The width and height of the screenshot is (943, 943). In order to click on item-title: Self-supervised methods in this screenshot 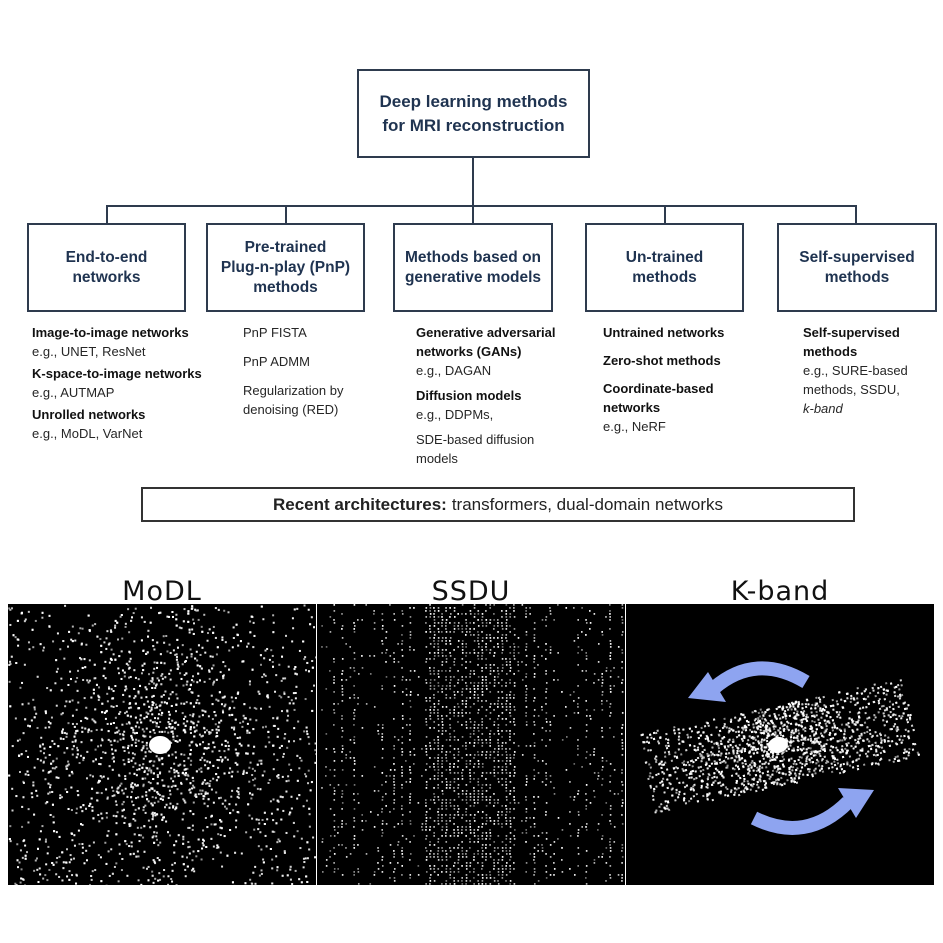, I will do `click(851, 342)`.